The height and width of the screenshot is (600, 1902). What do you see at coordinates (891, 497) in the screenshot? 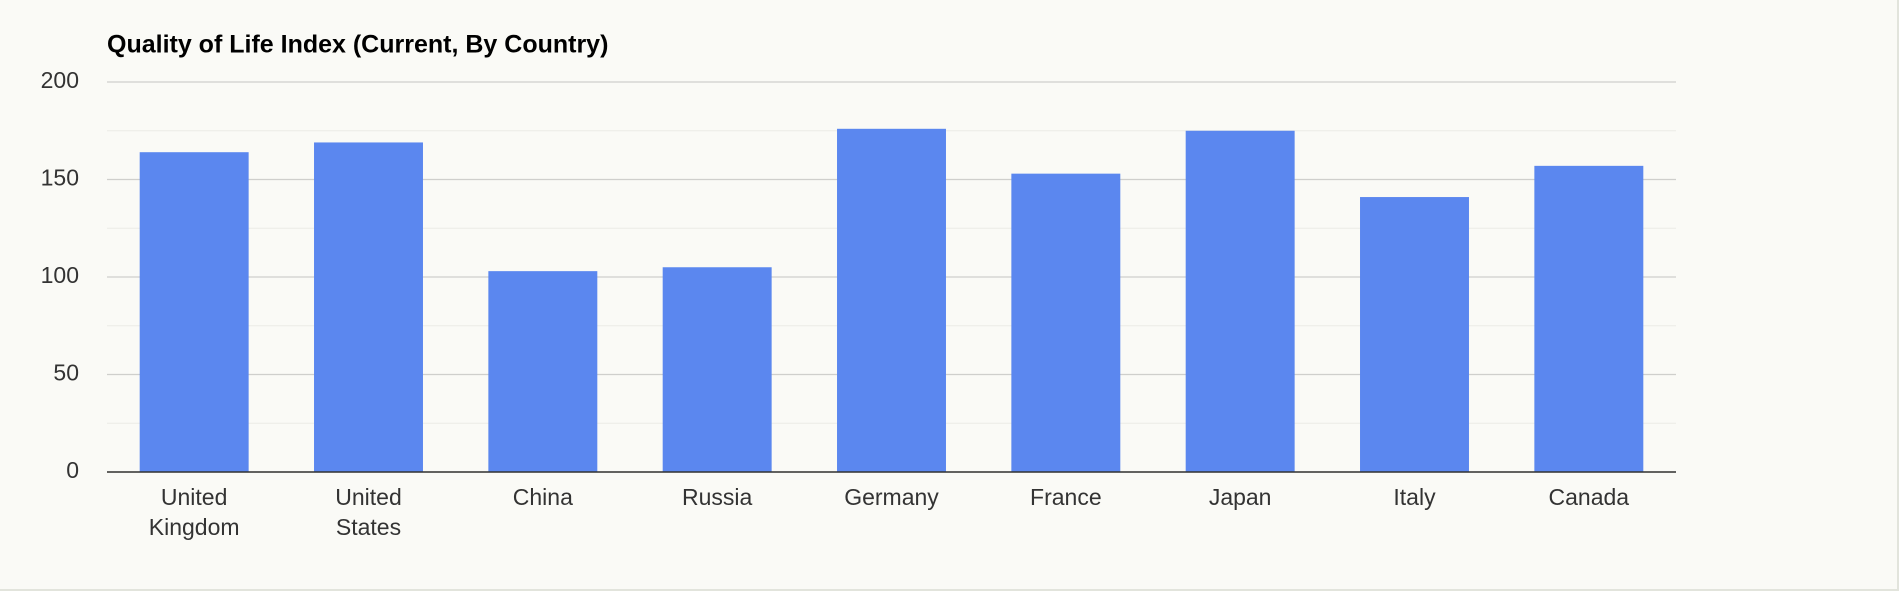
I see `x-tick-label: Germany` at bounding box center [891, 497].